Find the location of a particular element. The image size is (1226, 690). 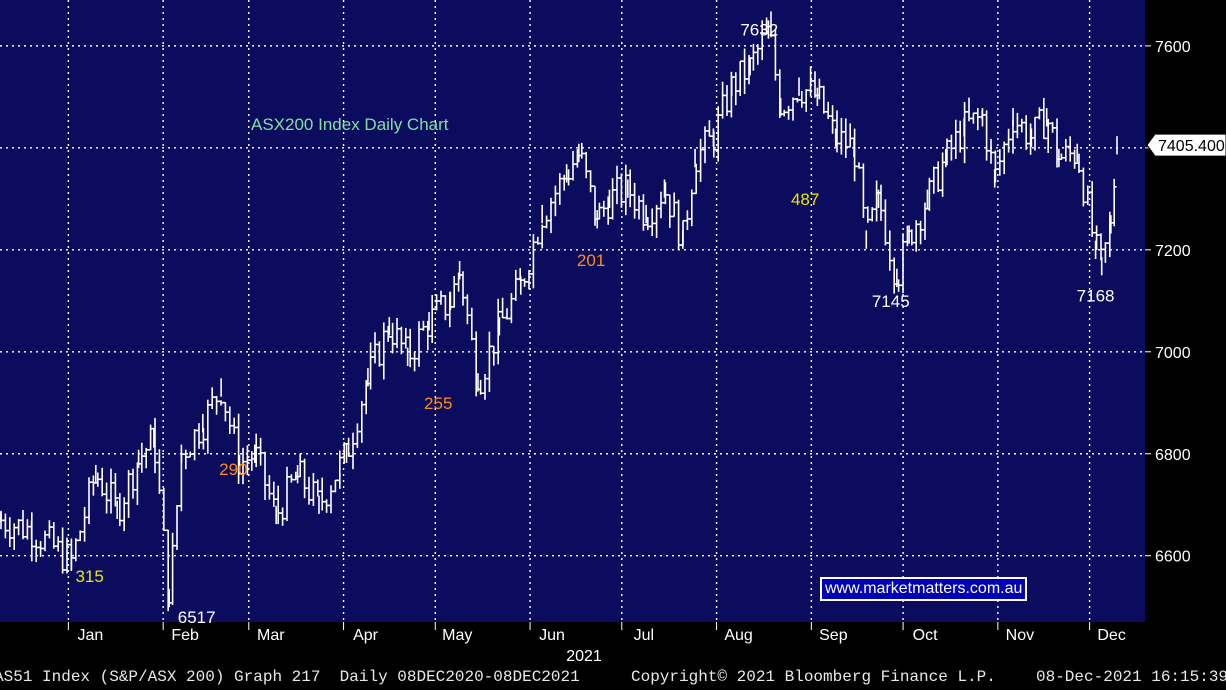

annotation-label: 7168 is located at coordinates (1096, 296).